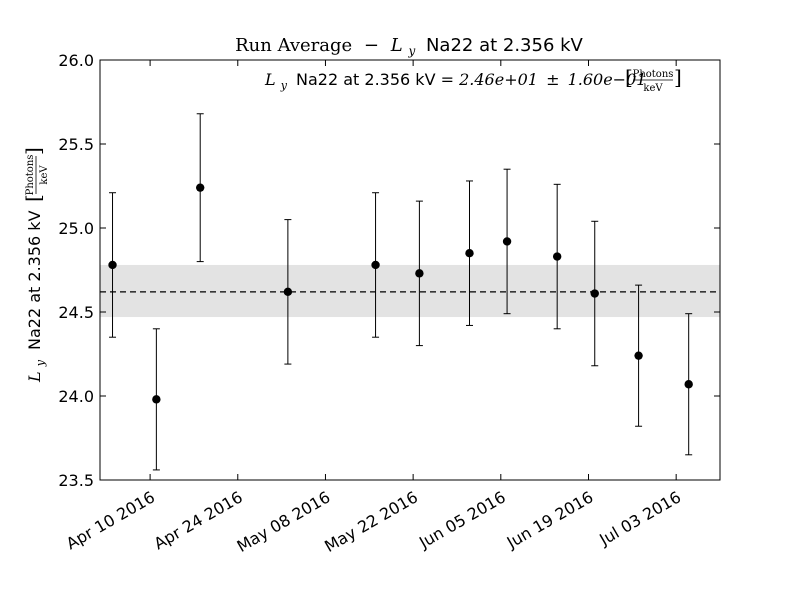 The width and height of the screenshot is (800, 600). Describe the element at coordinates (44, 175) in the screenshot. I see `ylabel-unit-den: keV` at that location.